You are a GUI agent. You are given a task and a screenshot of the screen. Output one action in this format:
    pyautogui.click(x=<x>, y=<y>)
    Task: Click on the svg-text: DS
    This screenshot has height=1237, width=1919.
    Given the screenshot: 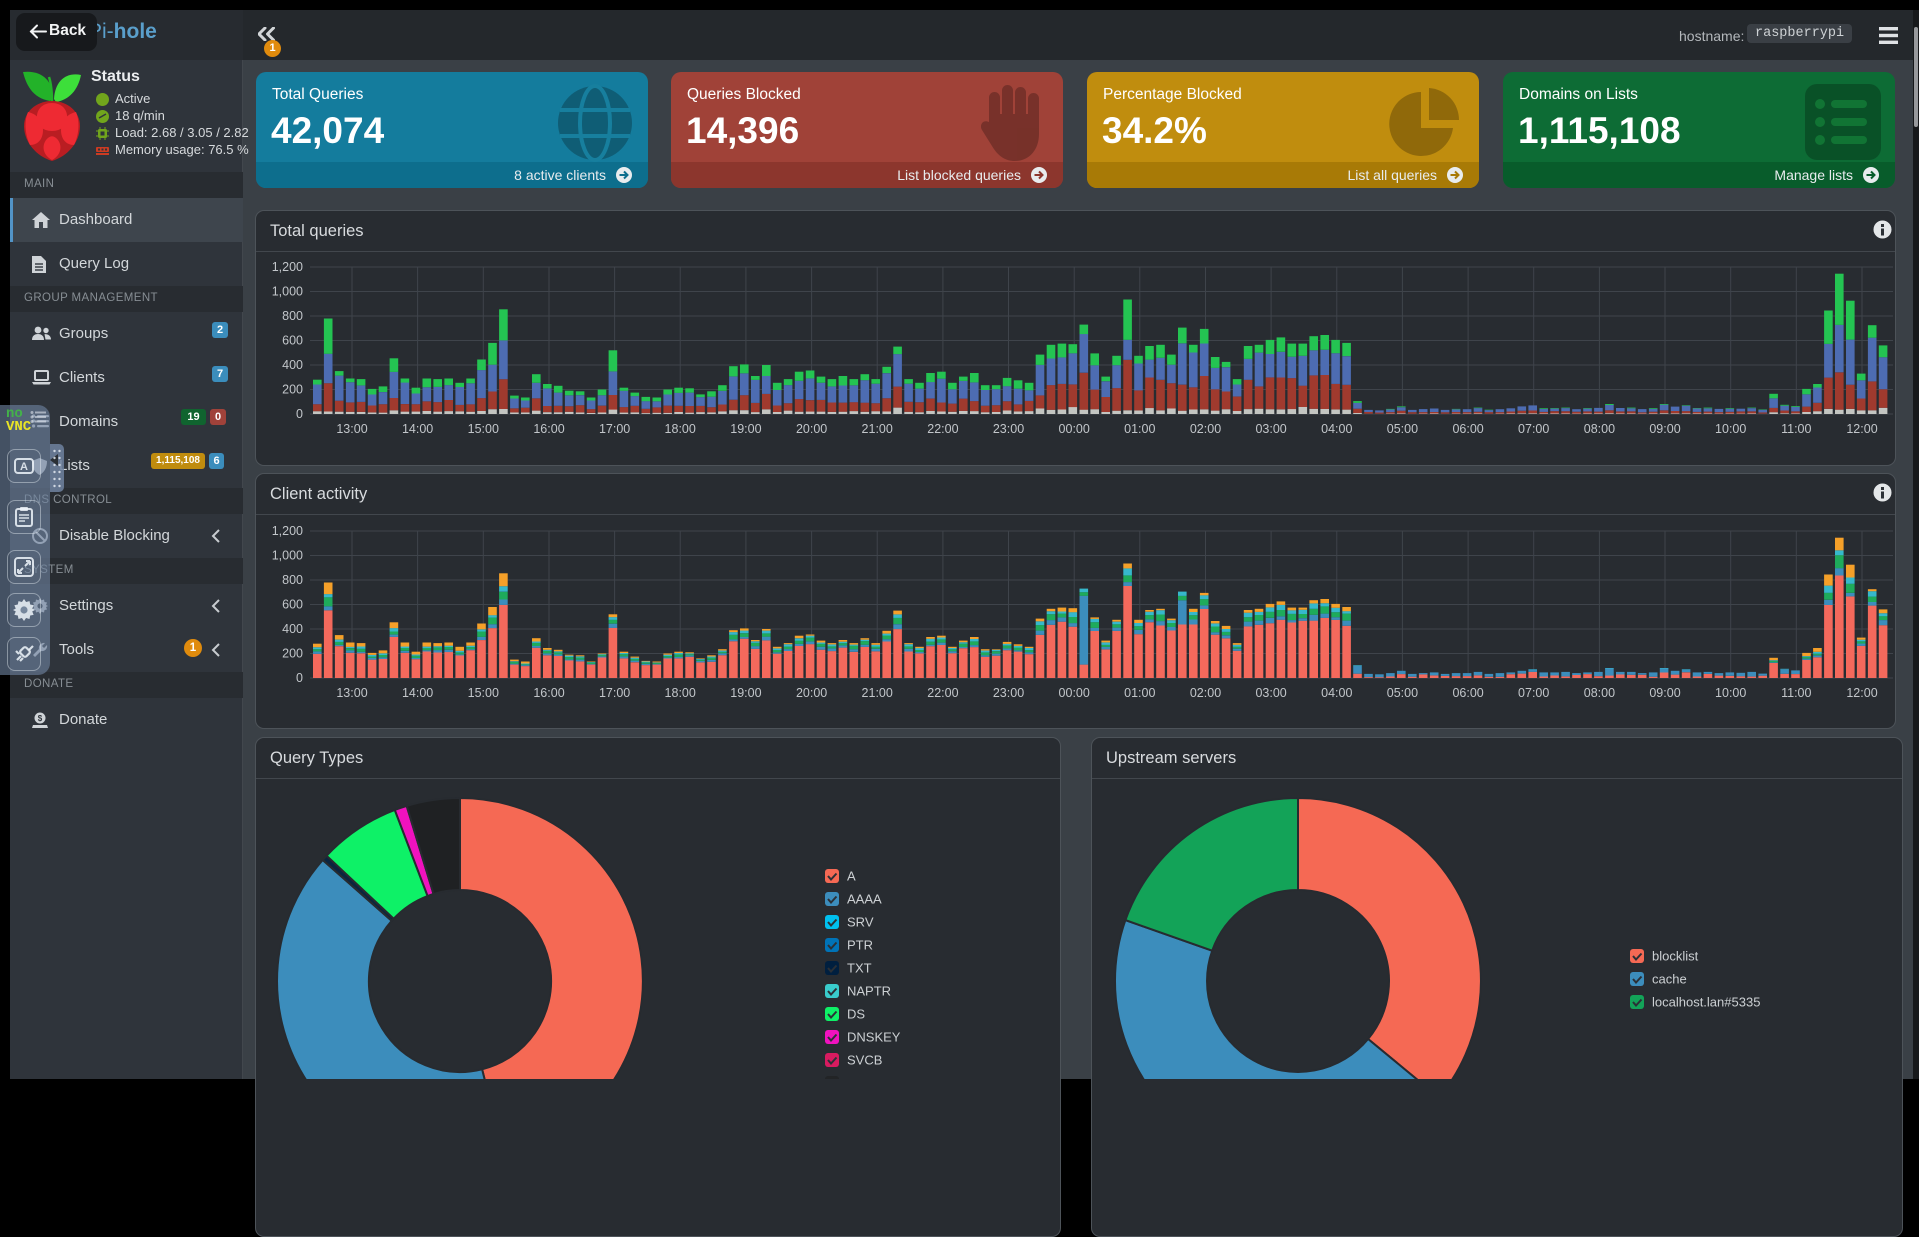 What is the action you would take?
    pyautogui.click(x=856, y=1014)
    